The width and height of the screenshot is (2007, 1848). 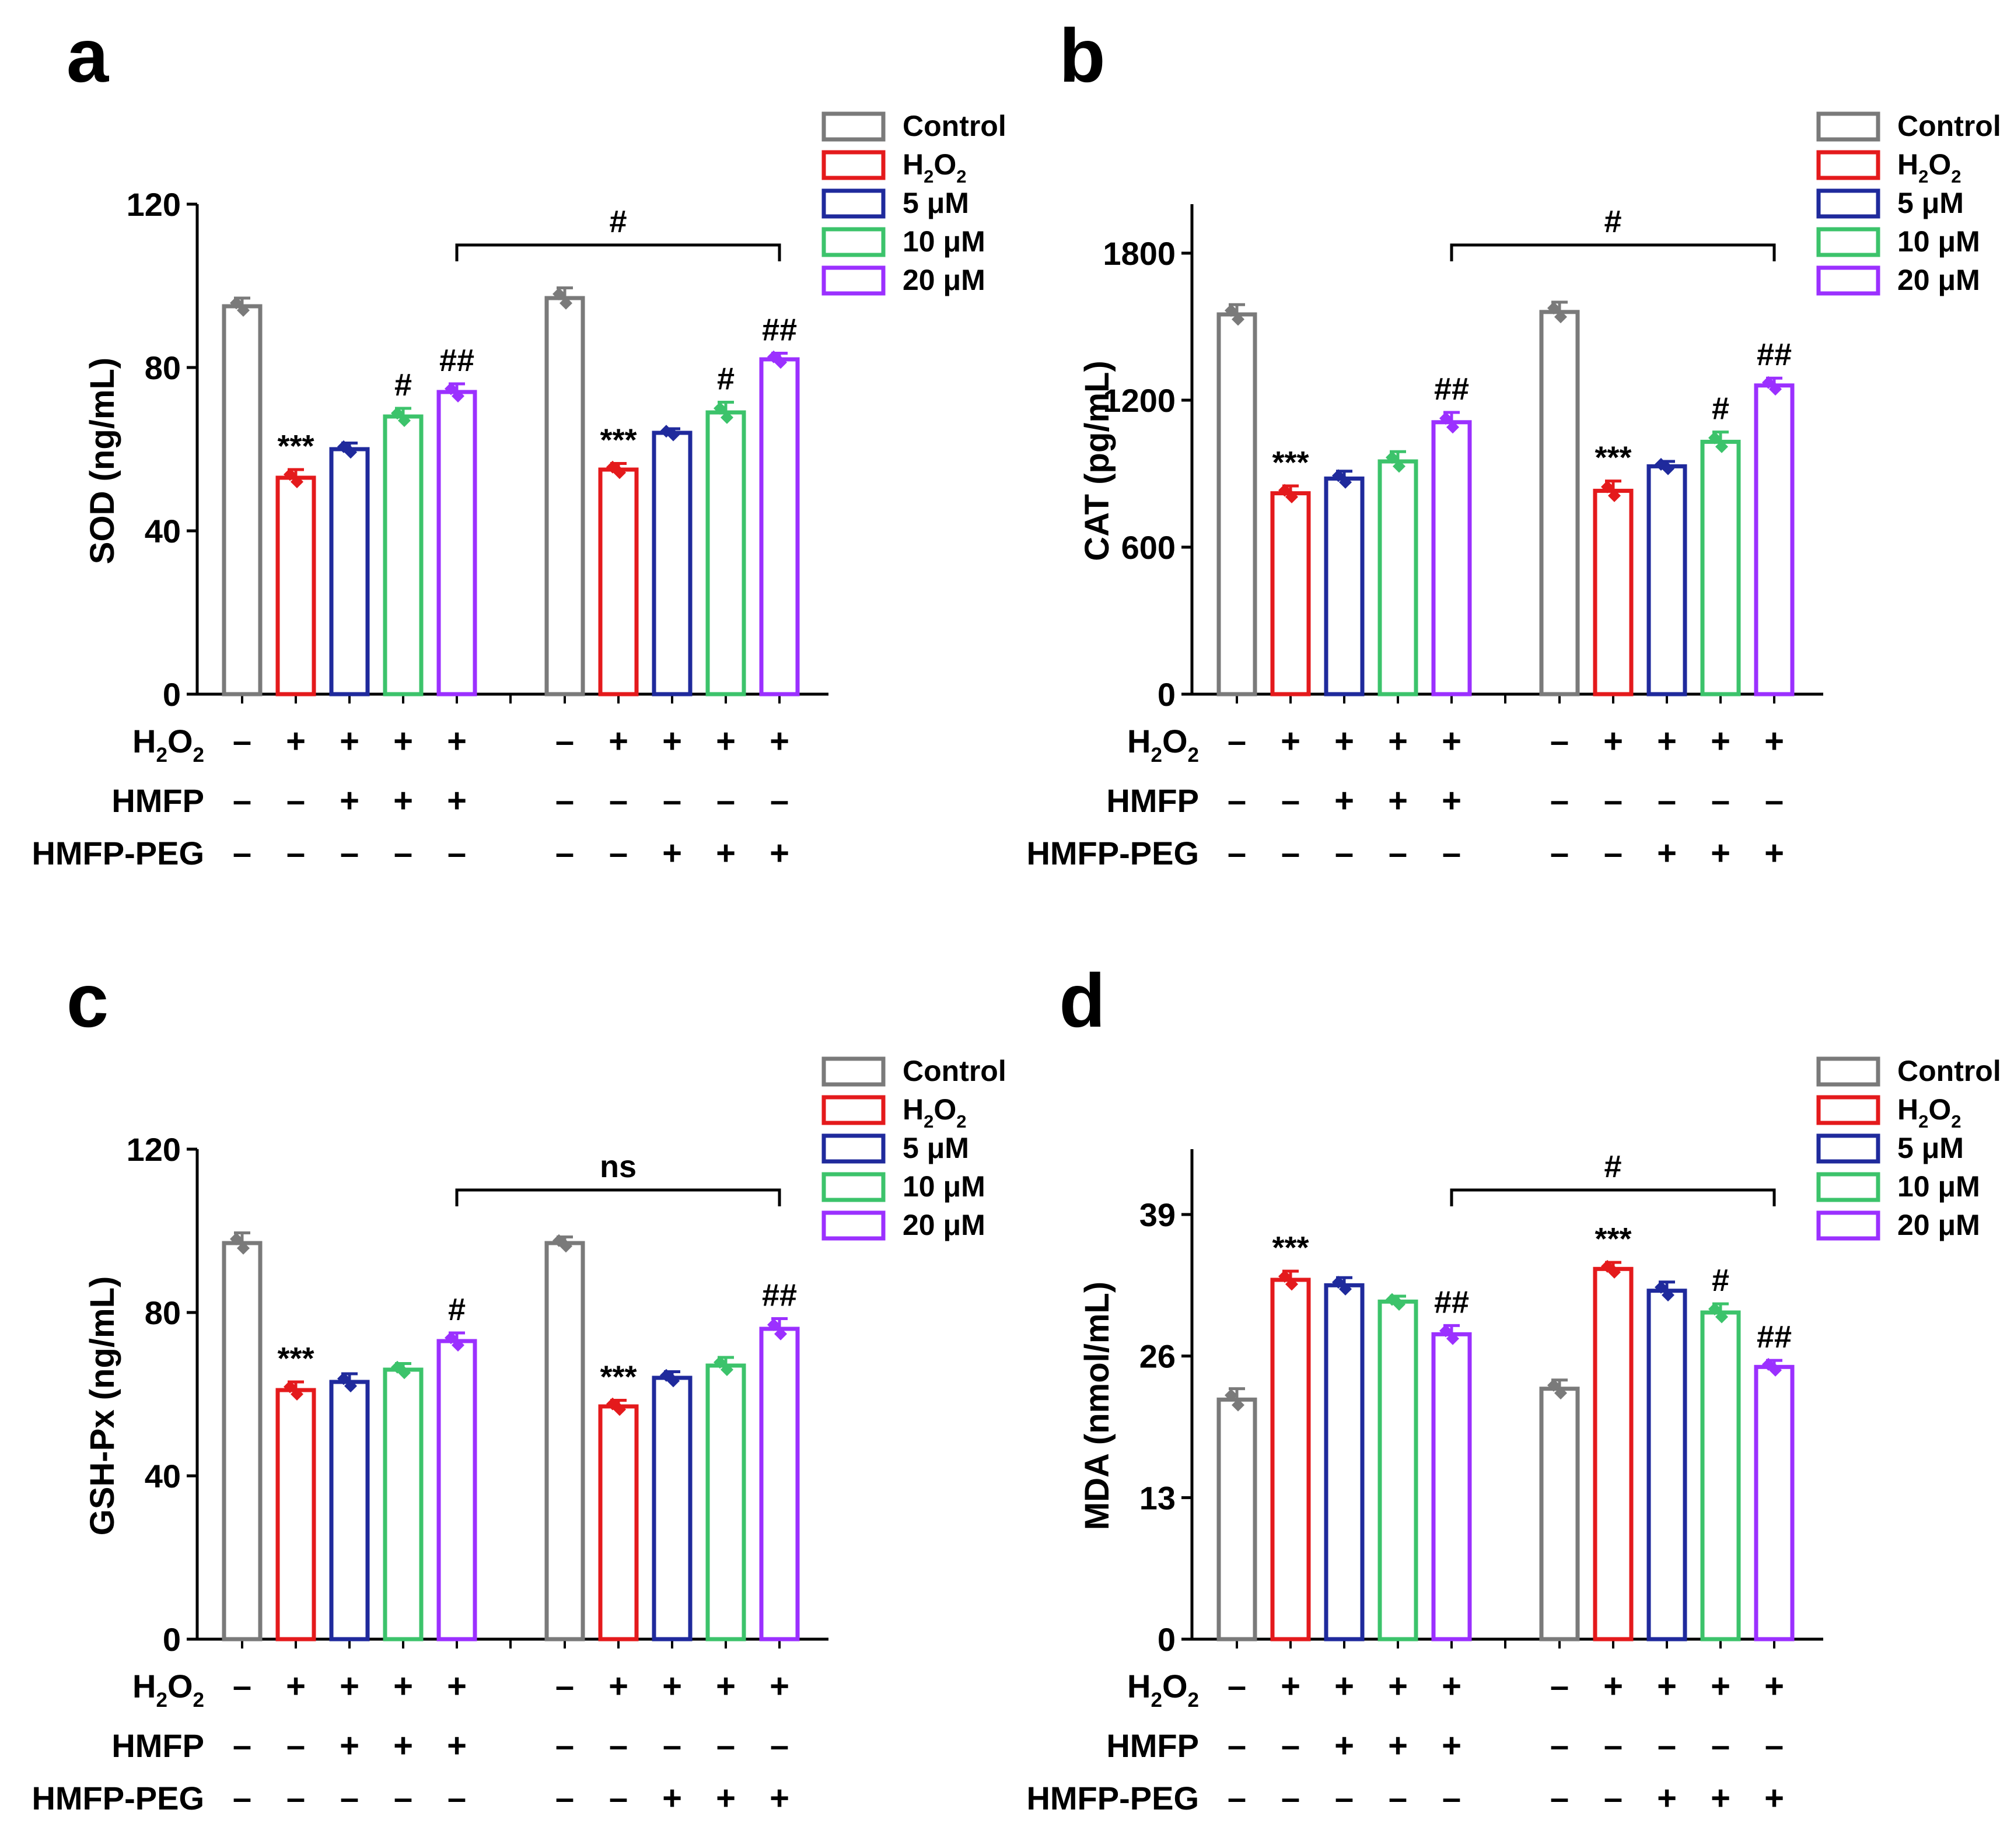 What do you see at coordinates (1082, 1000) in the screenshot?
I see `panel-letter: d` at bounding box center [1082, 1000].